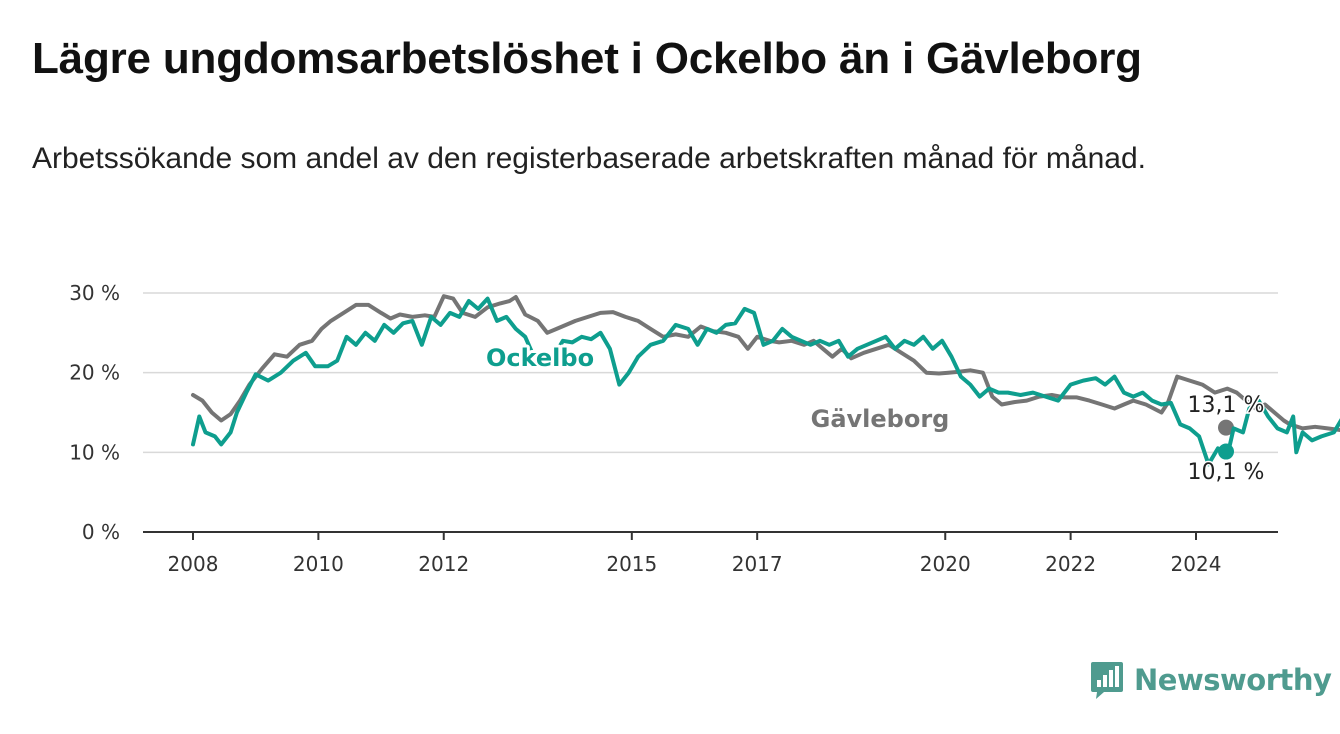 This screenshot has height=734, width=1340. I want to click on x-tick-label: 2008, so click(193, 564).